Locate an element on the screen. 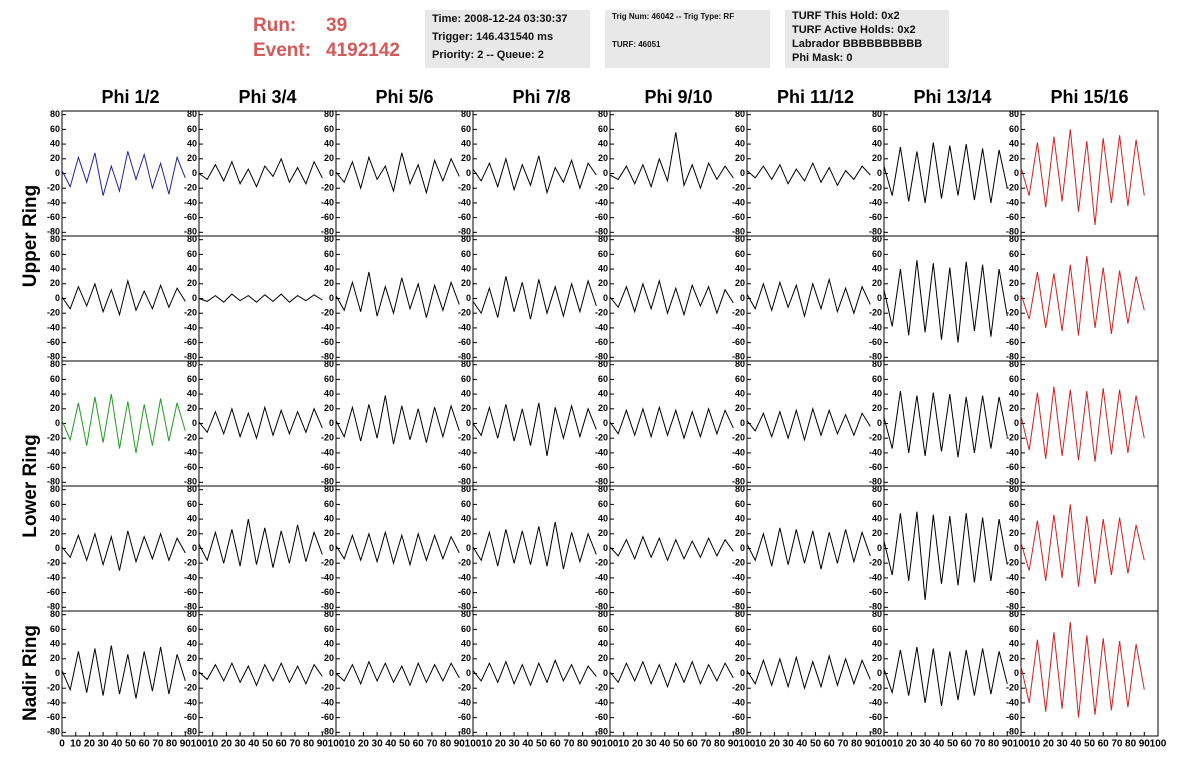  column-title: Phi 3/4 is located at coordinates (267, 97).